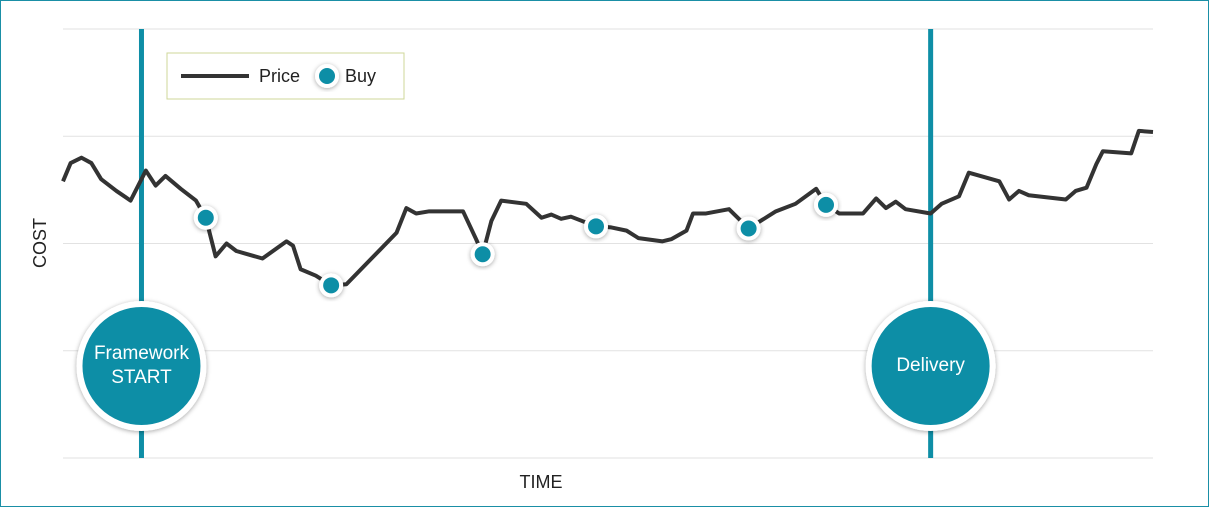 The width and height of the screenshot is (1209, 507). What do you see at coordinates (327, 76) in the screenshot?
I see `legend-swatch` at bounding box center [327, 76].